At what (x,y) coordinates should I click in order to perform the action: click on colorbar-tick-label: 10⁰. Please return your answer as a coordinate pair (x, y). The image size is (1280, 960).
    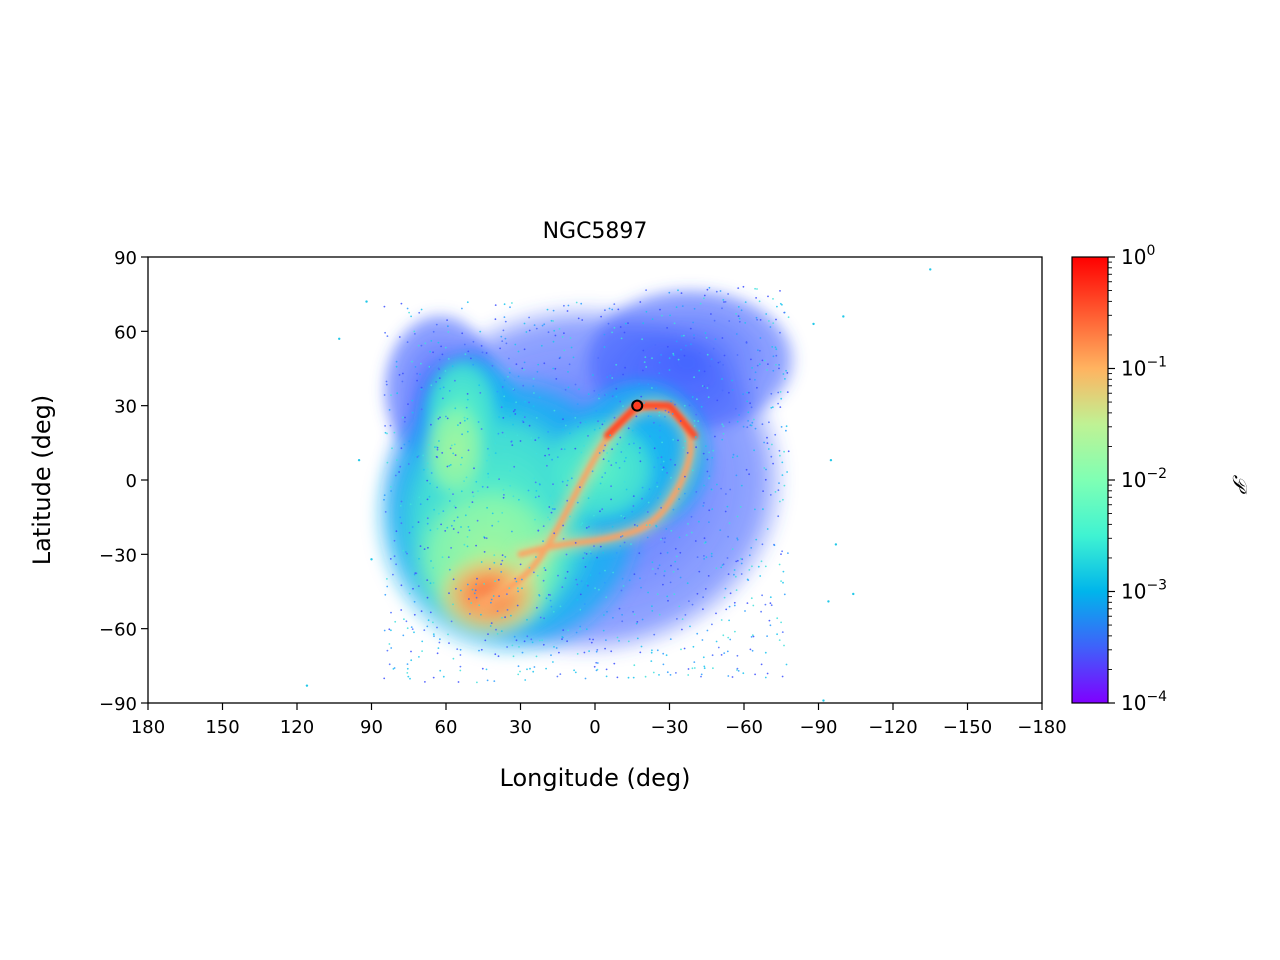
    Looking at the image, I should click on (1138, 256).